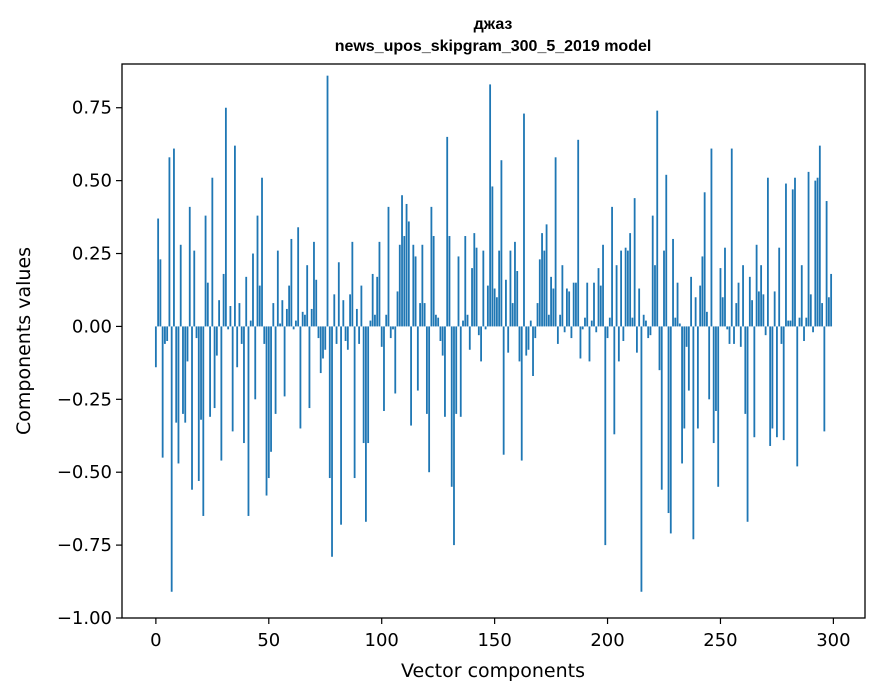 Image resolution: width=880 pixels, height=696 pixels. I want to click on y-tick-label-7: 0.75, so click(92, 108).